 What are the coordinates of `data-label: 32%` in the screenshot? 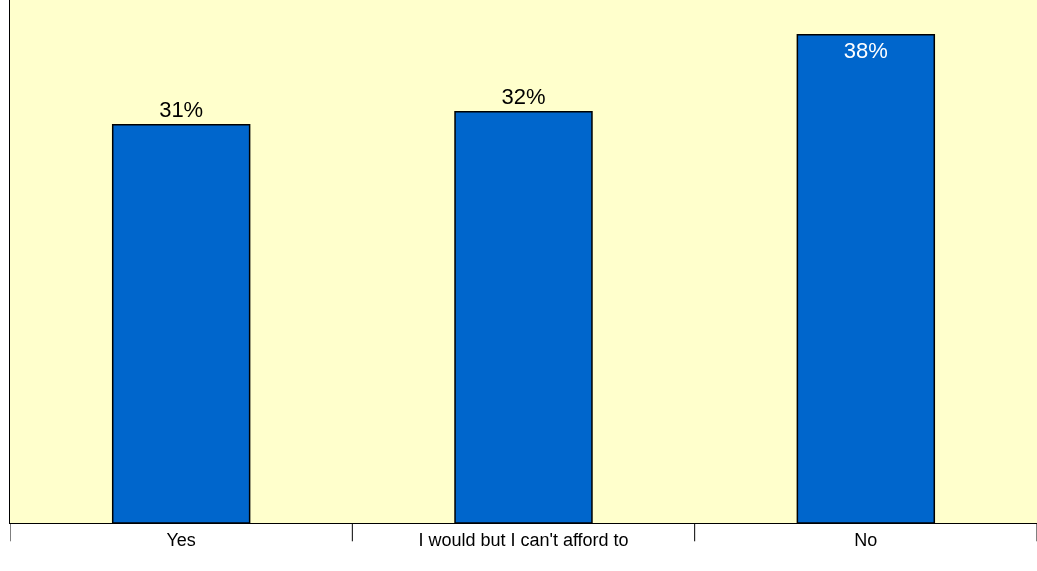 It's located at (523, 96).